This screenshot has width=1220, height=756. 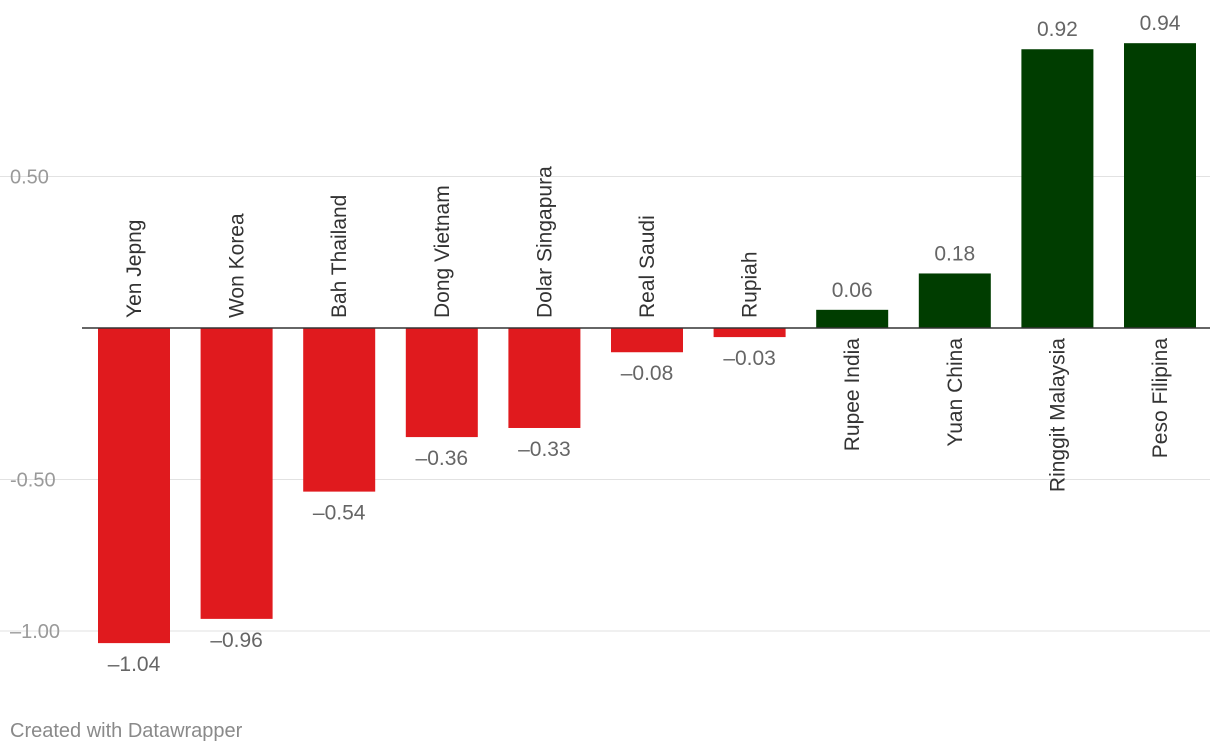 What do you see at coordinates (1160, 23) in the screenshot?
I see `value-label: 0.94` at bounding box center [1160, 23].